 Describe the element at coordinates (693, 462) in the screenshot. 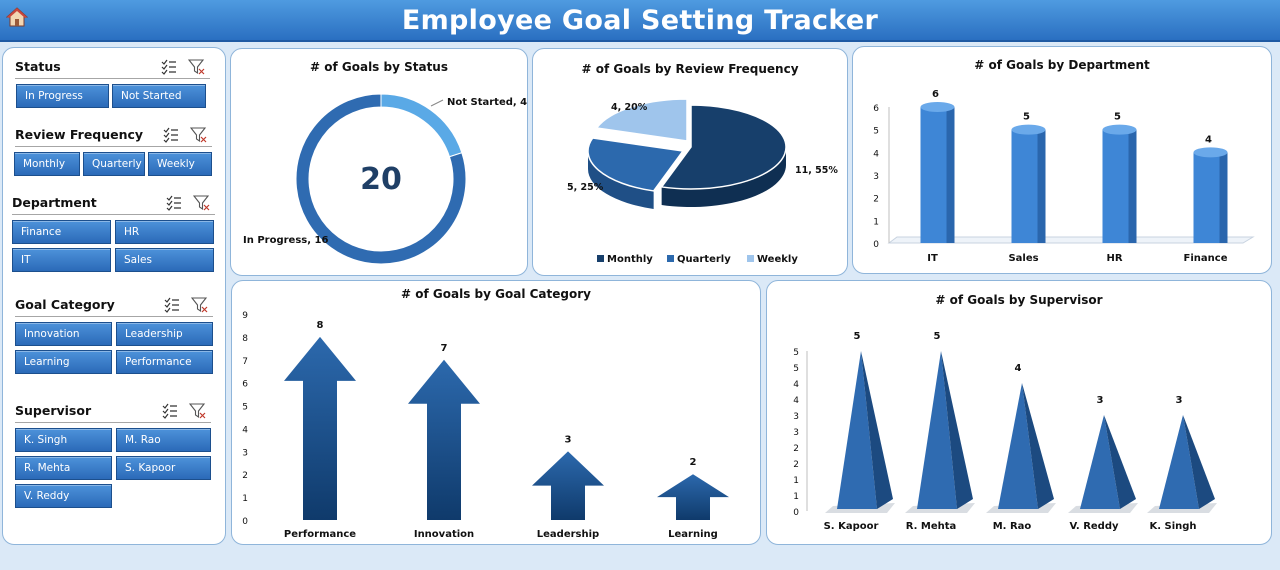

I see `data-label-learning: 2` at that location.